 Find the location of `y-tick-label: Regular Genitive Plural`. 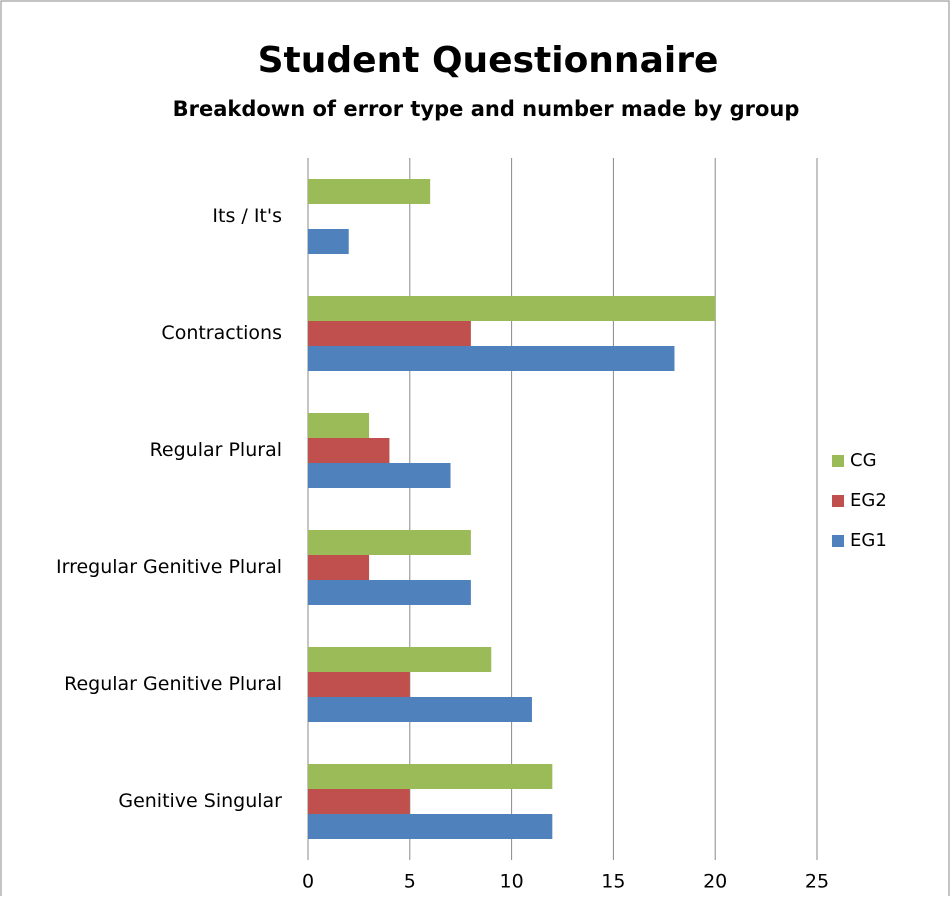

y-tick-label: Regular Genitive Plural is located at coordinates (173, 684).